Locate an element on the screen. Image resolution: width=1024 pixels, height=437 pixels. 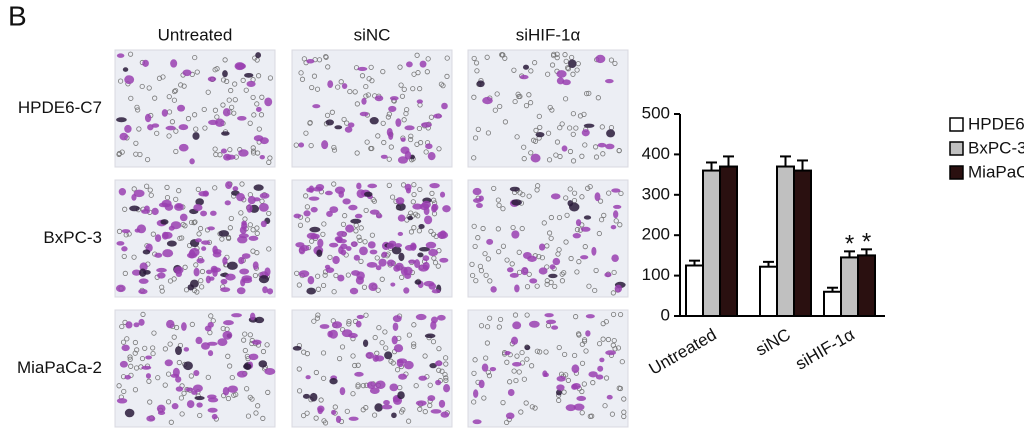
micrograph is located at coordinates (195, 368).